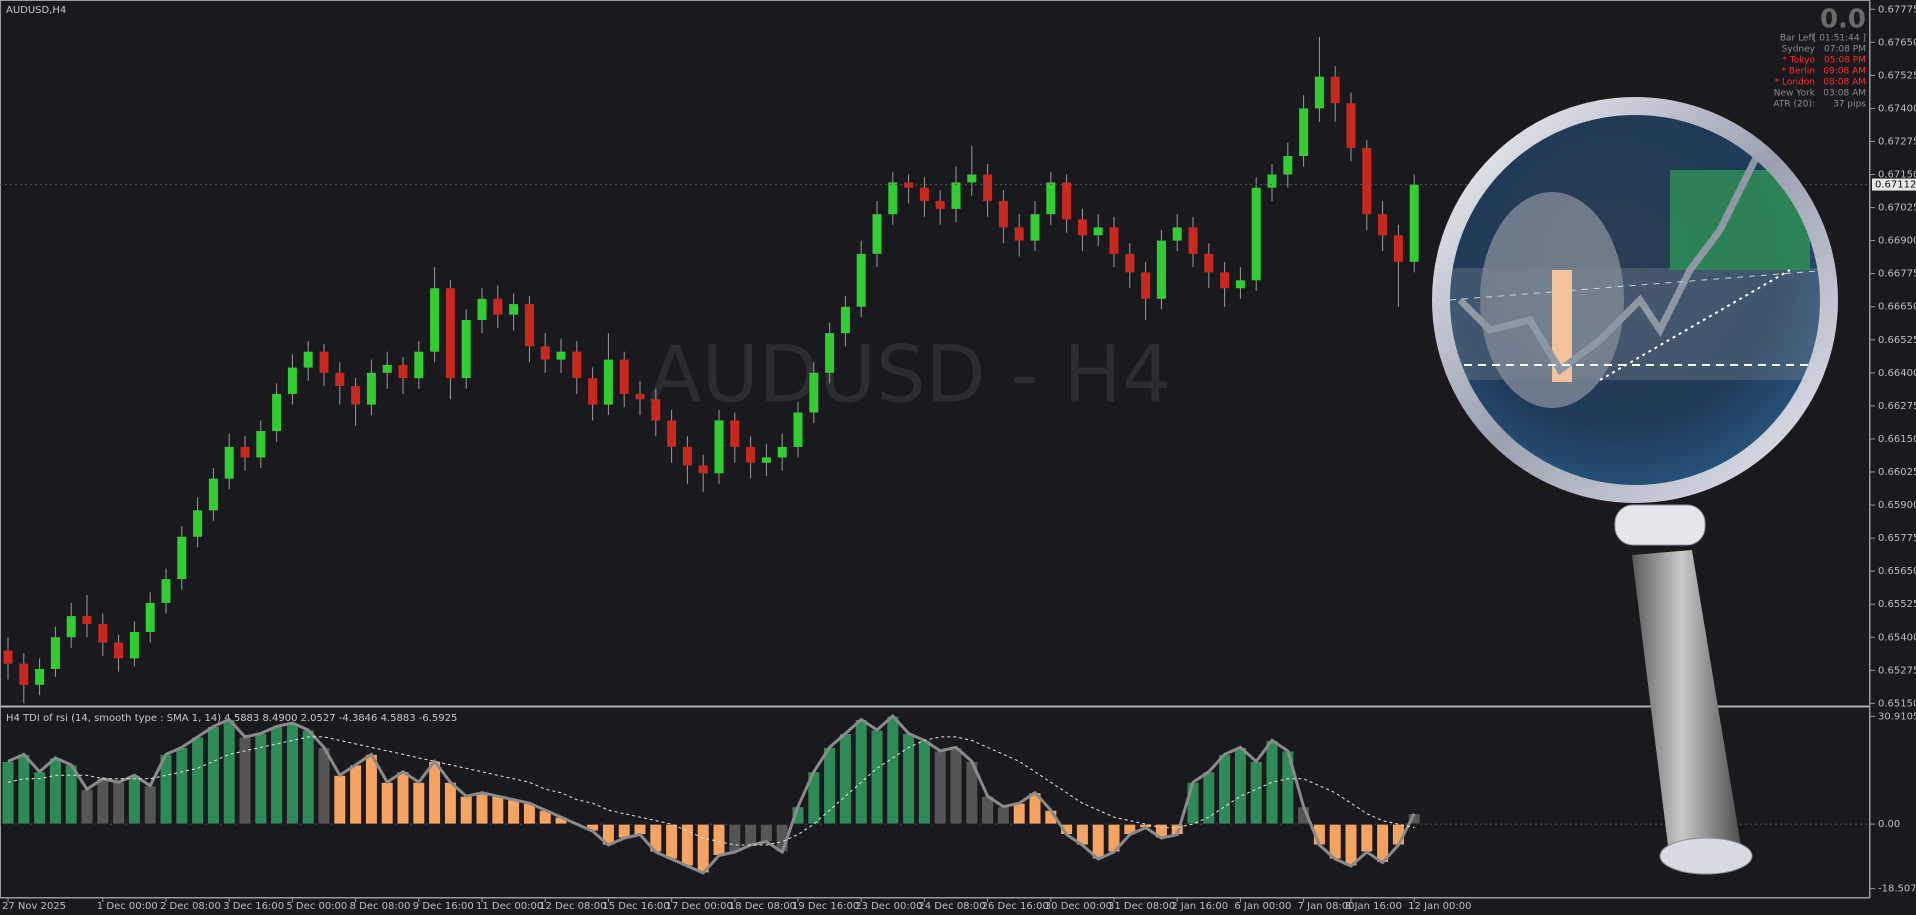  I want to click on magnifier-ring, so click(1635, 300).